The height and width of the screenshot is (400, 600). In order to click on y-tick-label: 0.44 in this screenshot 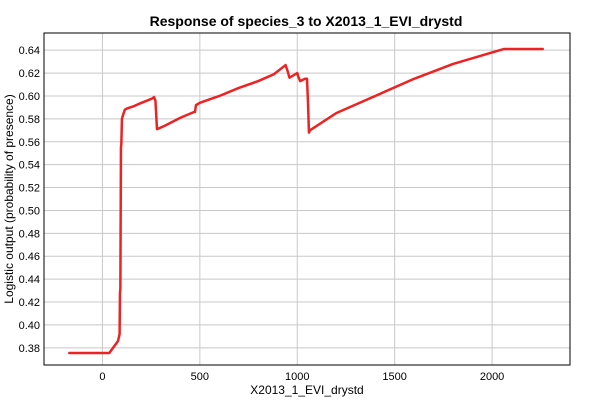, I will do `click(29, 280)`.